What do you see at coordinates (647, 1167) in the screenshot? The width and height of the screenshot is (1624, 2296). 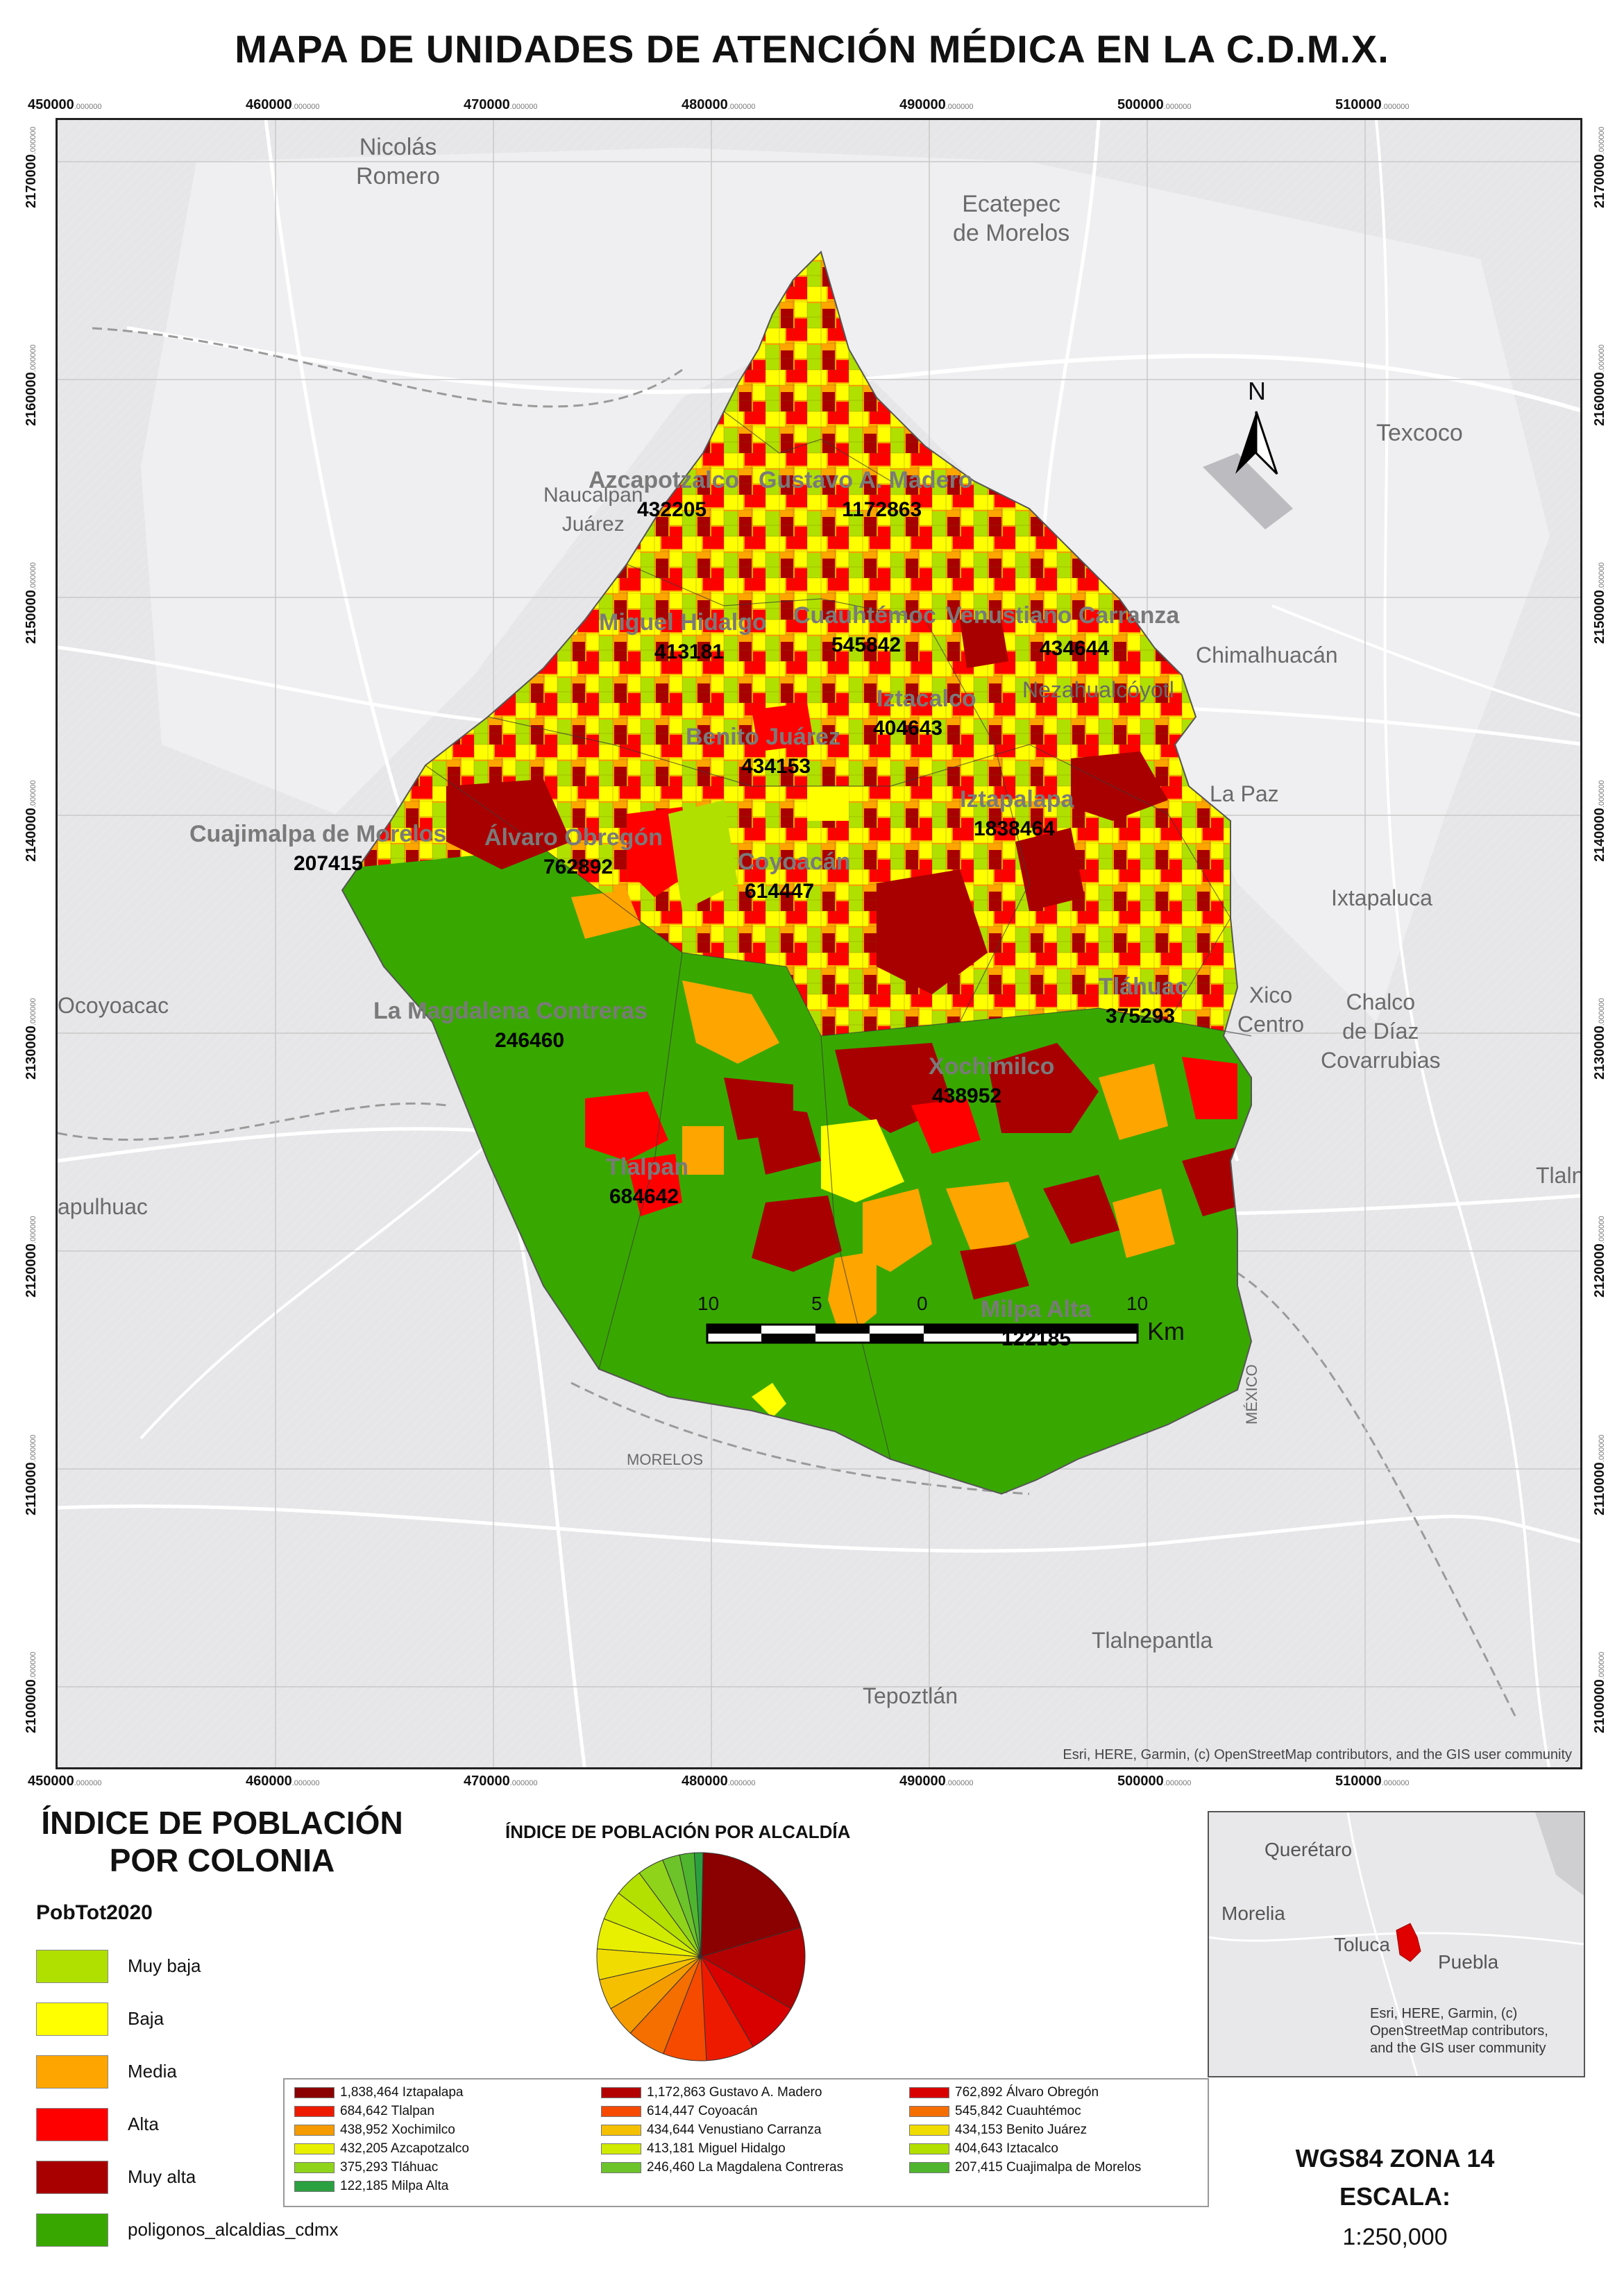 I see `alcaldia-tlalpan-name: Tlalpan` at bounding box center [647, 1167].